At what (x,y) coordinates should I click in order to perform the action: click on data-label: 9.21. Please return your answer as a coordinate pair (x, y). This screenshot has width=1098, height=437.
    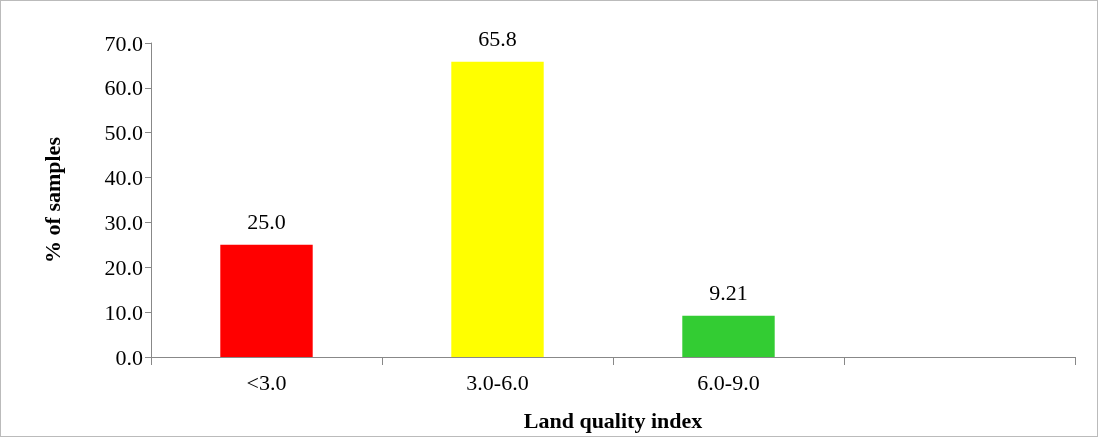
    Looking at the image, I should click on (728, 293).